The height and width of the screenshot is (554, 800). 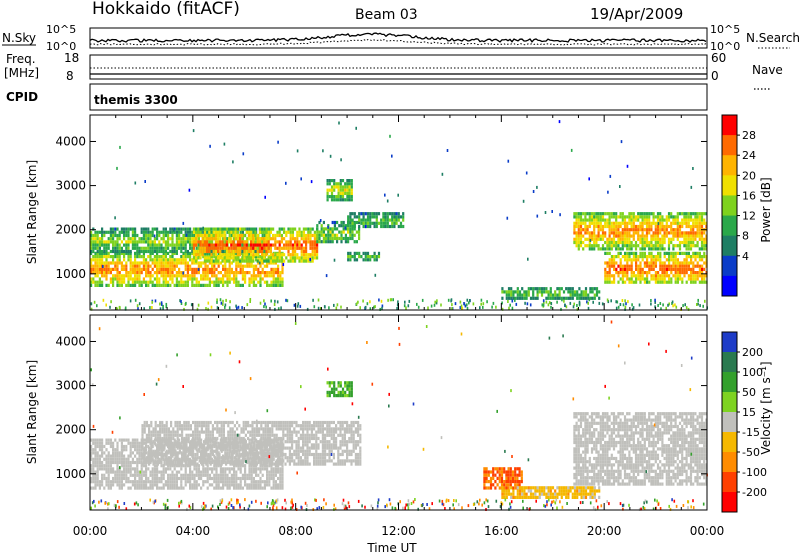 What do you see at coordinates (610, 176) in the screenshot?
I see `noise-speckle` at bounding box center [610, 176].